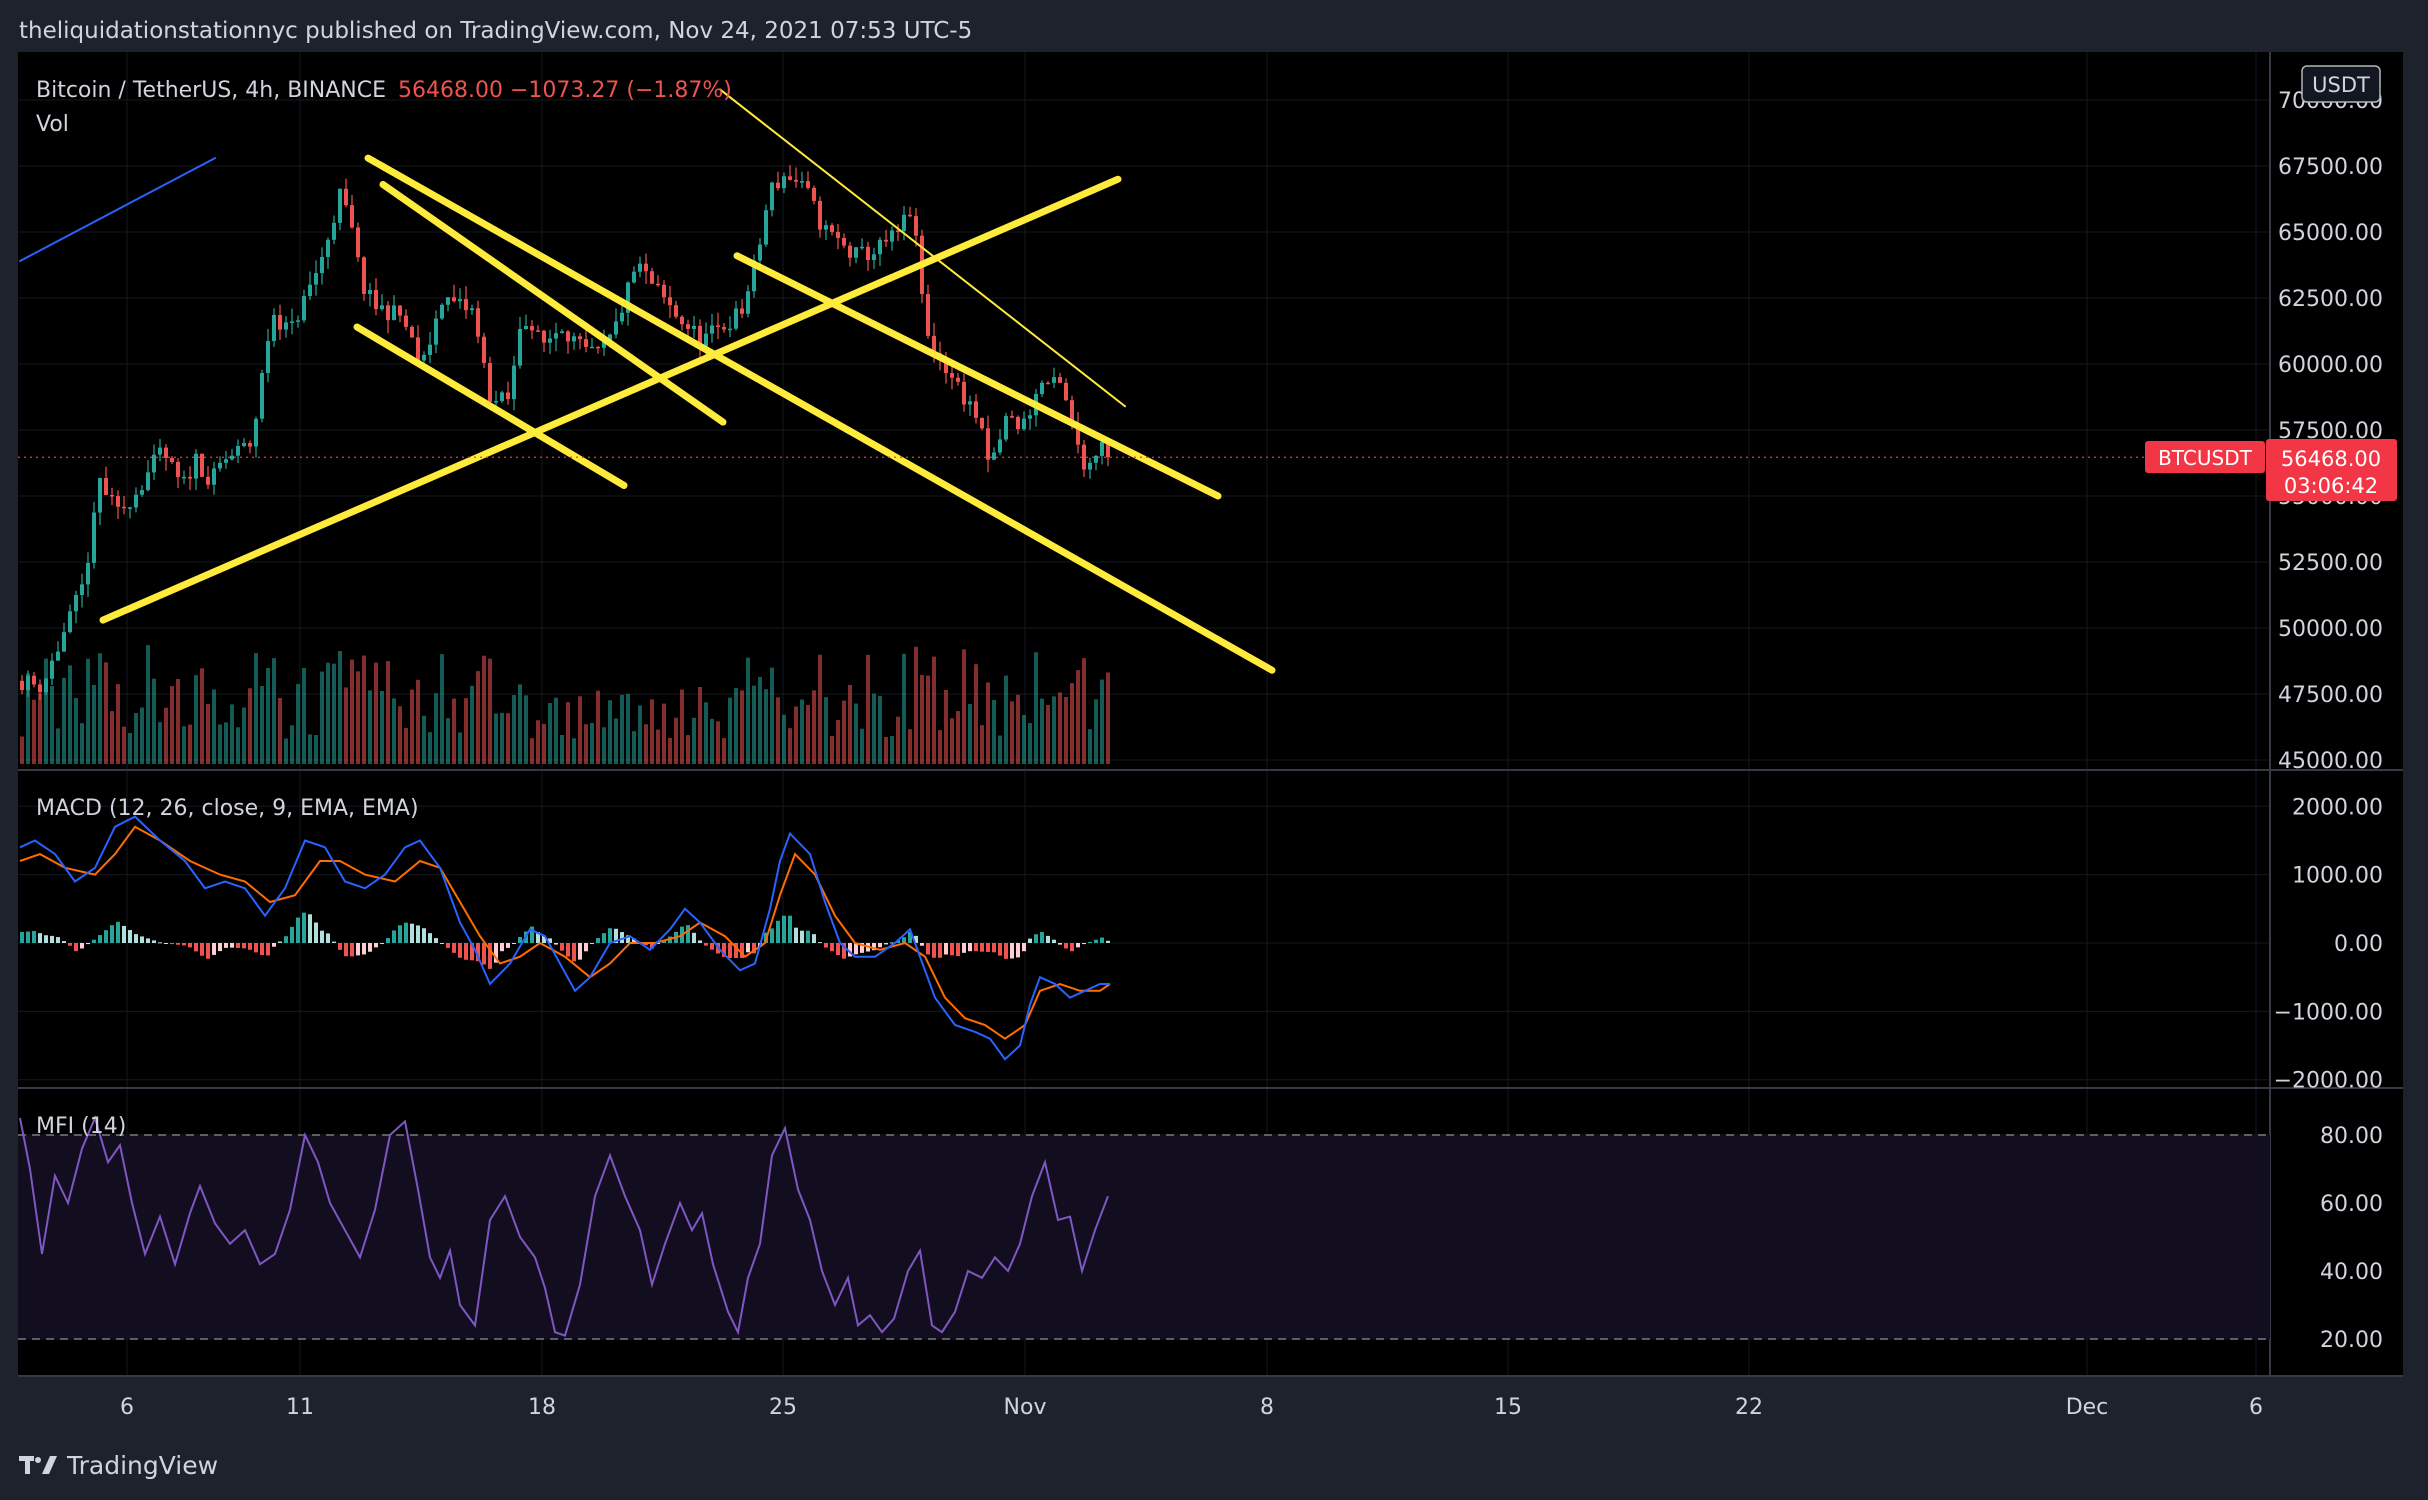 The width and height of the screenshot is (2428, 1500). I want to click on y-tick-label: 2000.00, so click(2337, 807).